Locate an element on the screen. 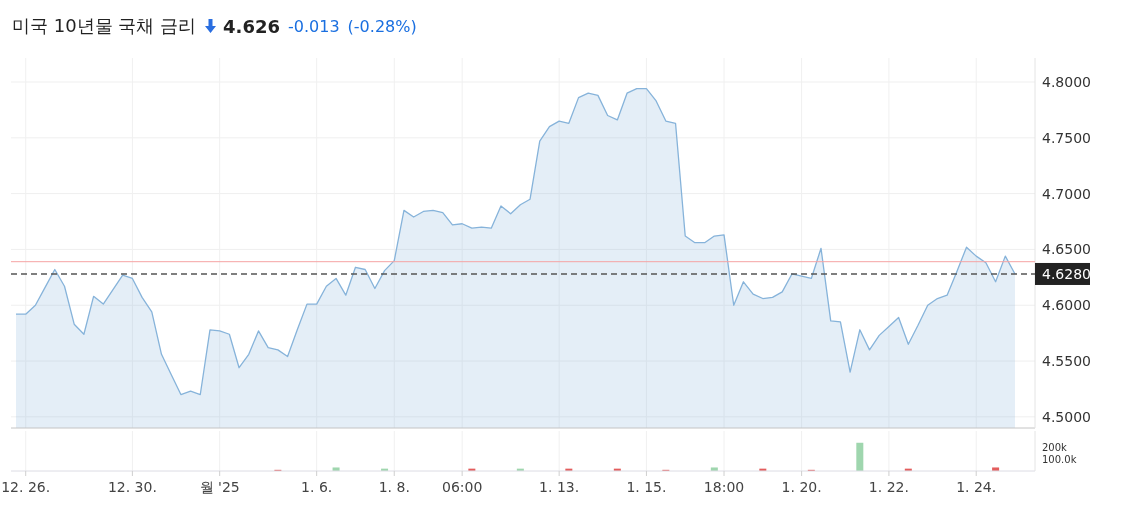 This screenshot has height=517, width=1121. text: (-0.28%) is located at coordinates (382, 26).